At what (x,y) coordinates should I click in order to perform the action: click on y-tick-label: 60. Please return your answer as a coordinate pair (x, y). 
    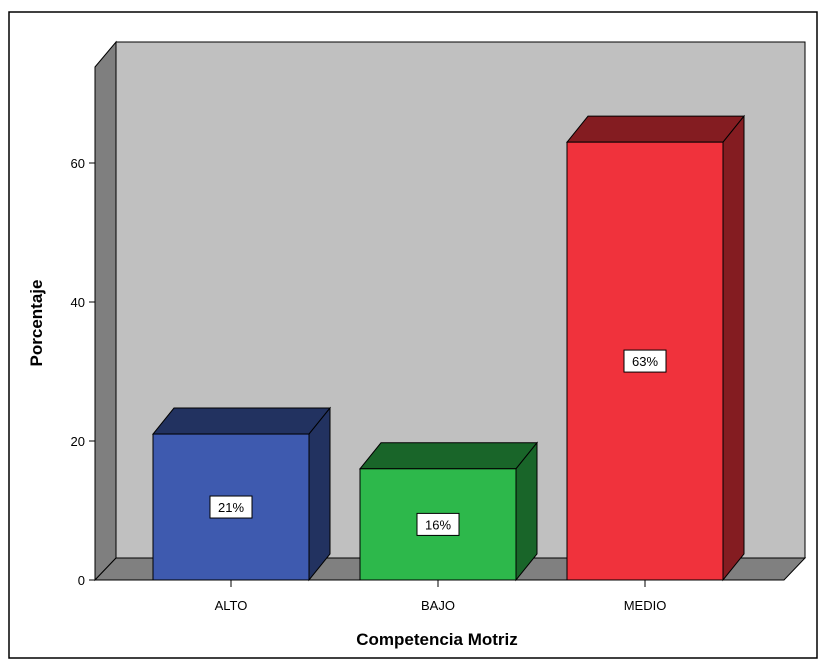
    Looking at the image, I should click on (78, 163).